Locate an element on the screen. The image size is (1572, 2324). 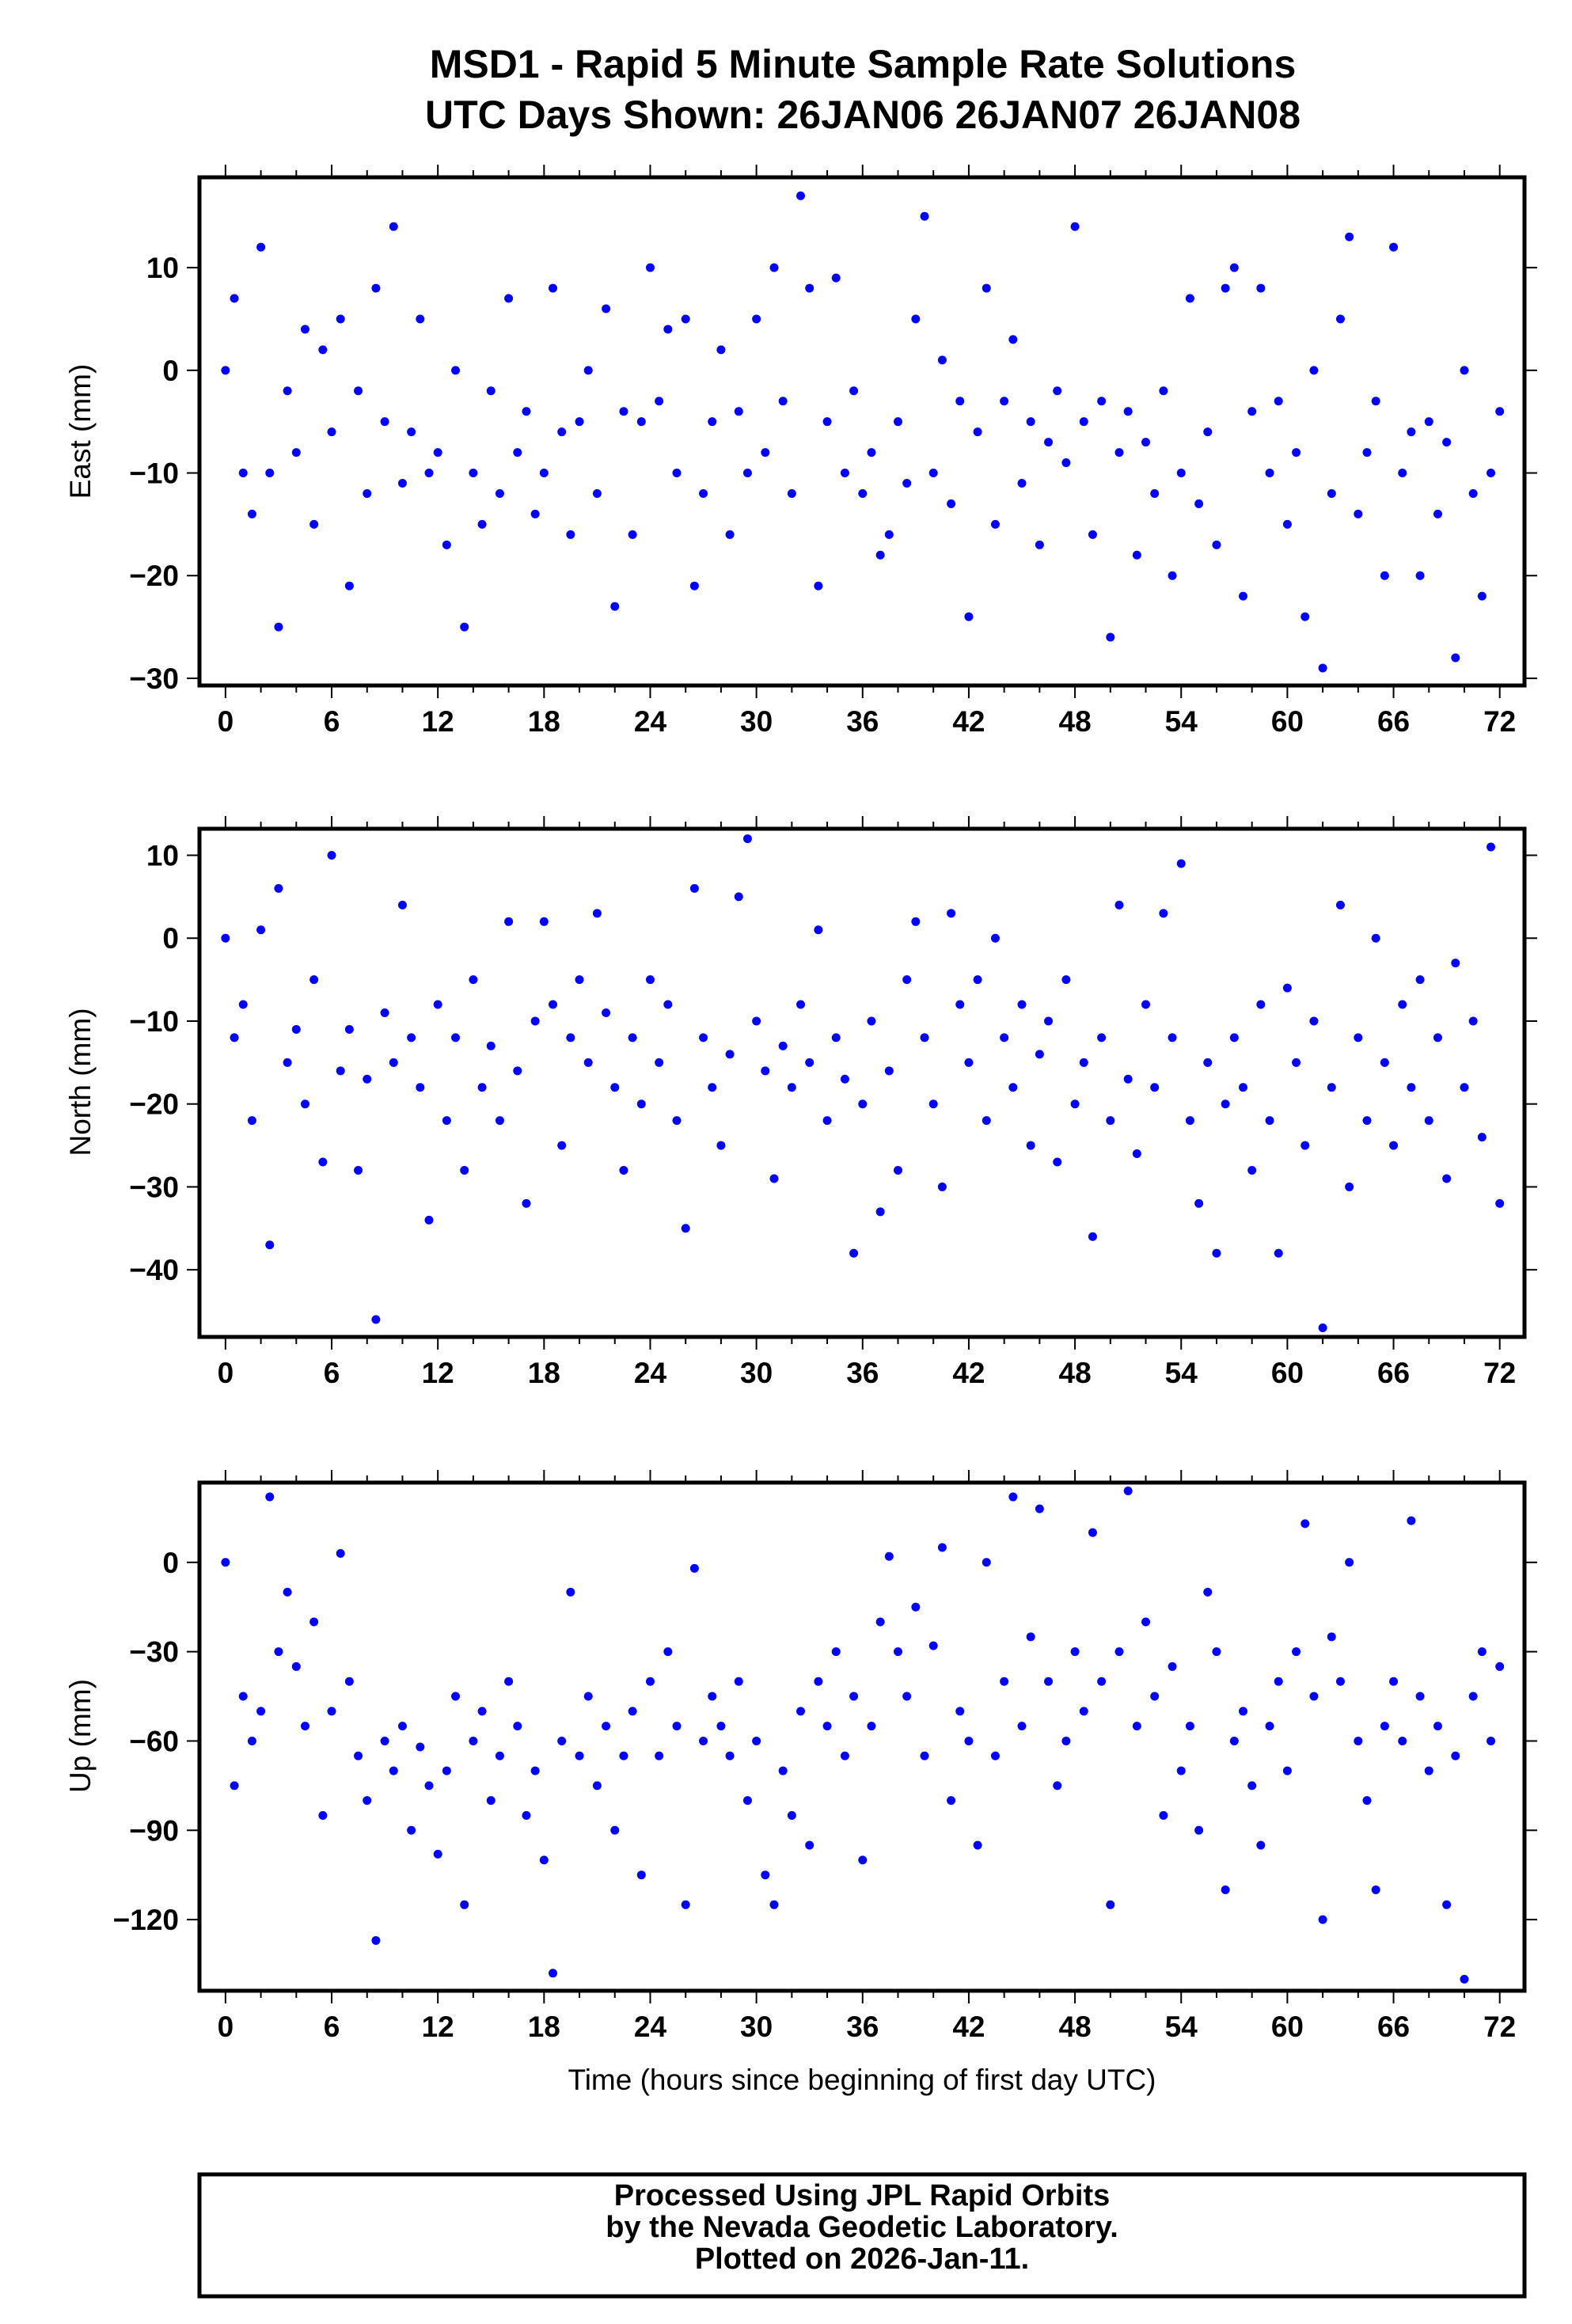
y-tick-label: −60 is located at coordinates (154, 1741).